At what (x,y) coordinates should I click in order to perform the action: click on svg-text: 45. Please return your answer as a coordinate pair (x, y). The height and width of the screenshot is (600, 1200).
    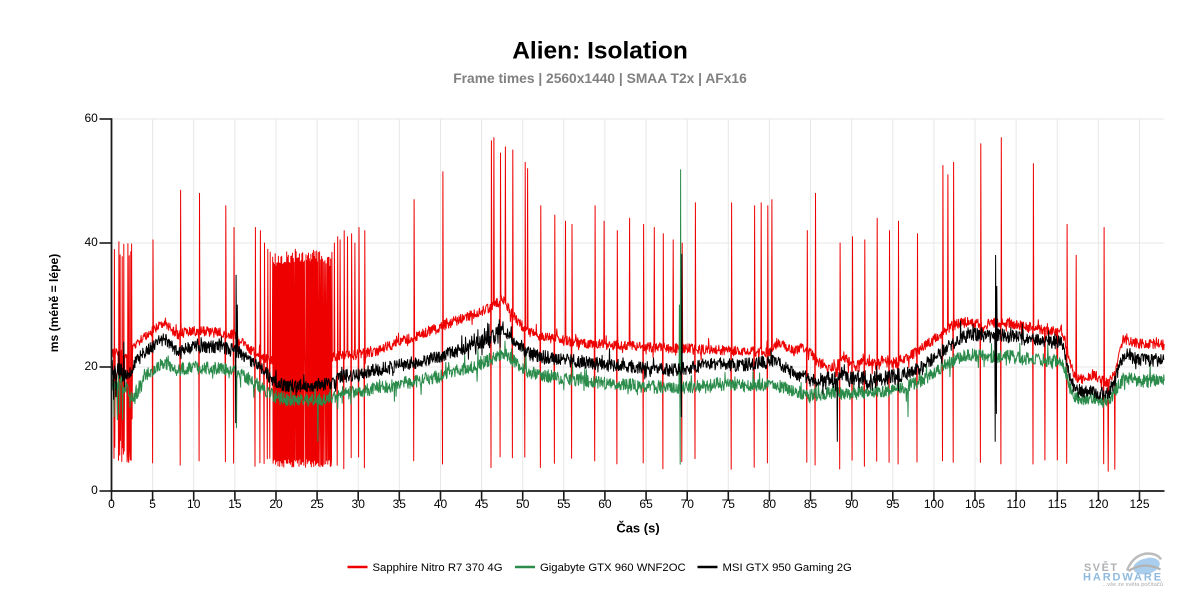
    Looking at the image, I should click on (482, 504).